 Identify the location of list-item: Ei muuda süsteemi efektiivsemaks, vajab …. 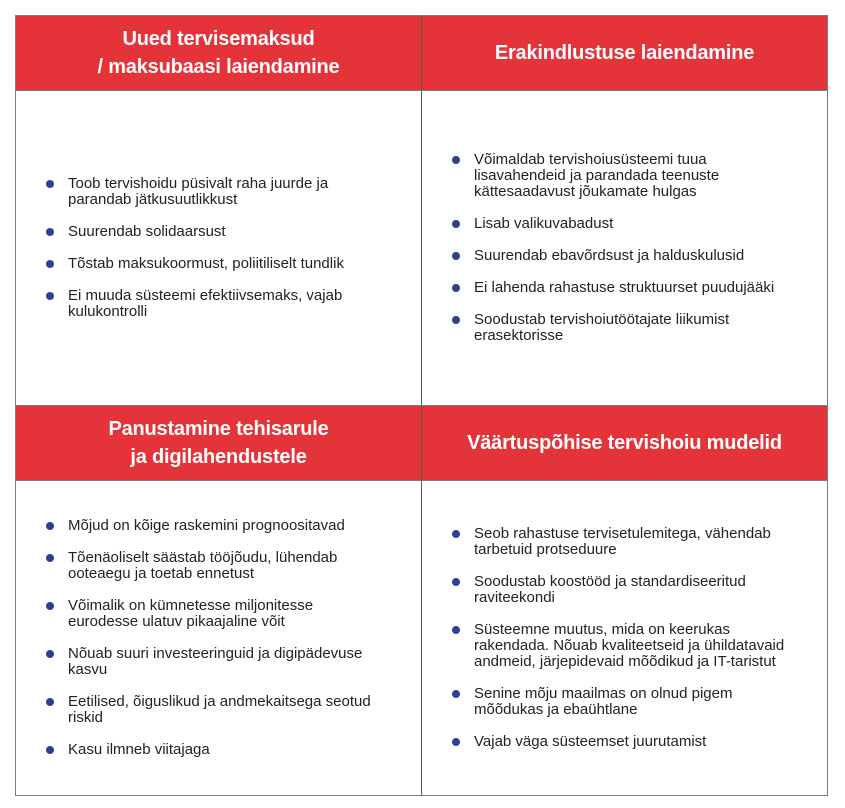
(223, 304).